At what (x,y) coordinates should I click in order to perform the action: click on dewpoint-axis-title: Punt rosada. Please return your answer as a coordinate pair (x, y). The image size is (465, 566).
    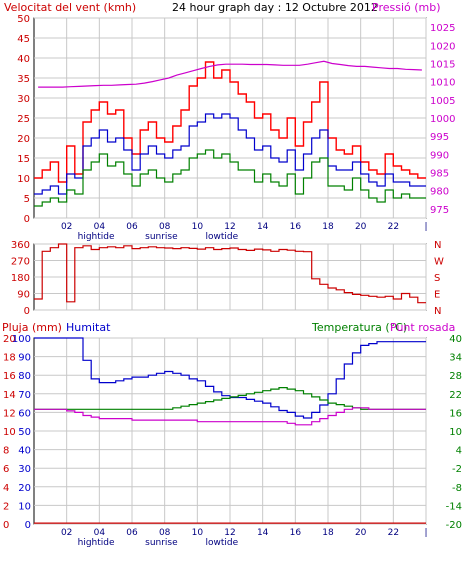
    Looking at the image, I should click on (422, 327).